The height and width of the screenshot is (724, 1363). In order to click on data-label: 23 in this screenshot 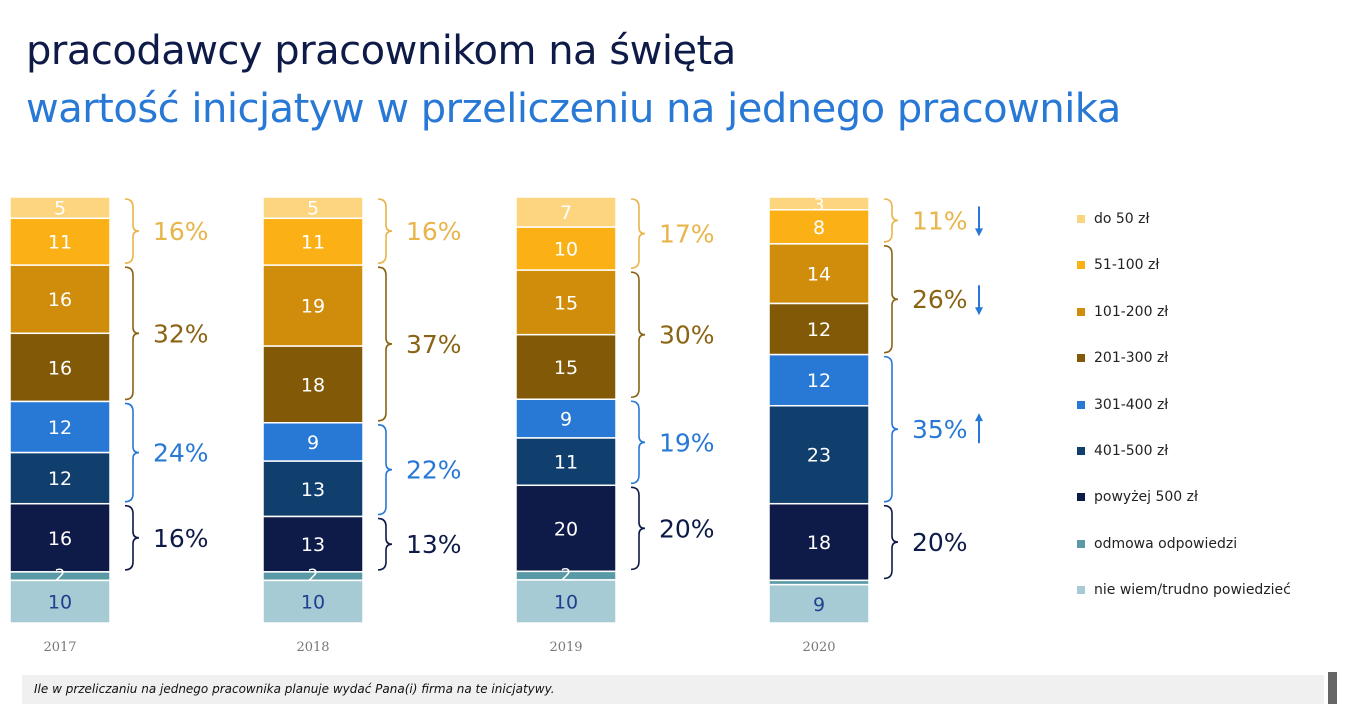, I will do `click(819, 456)`.